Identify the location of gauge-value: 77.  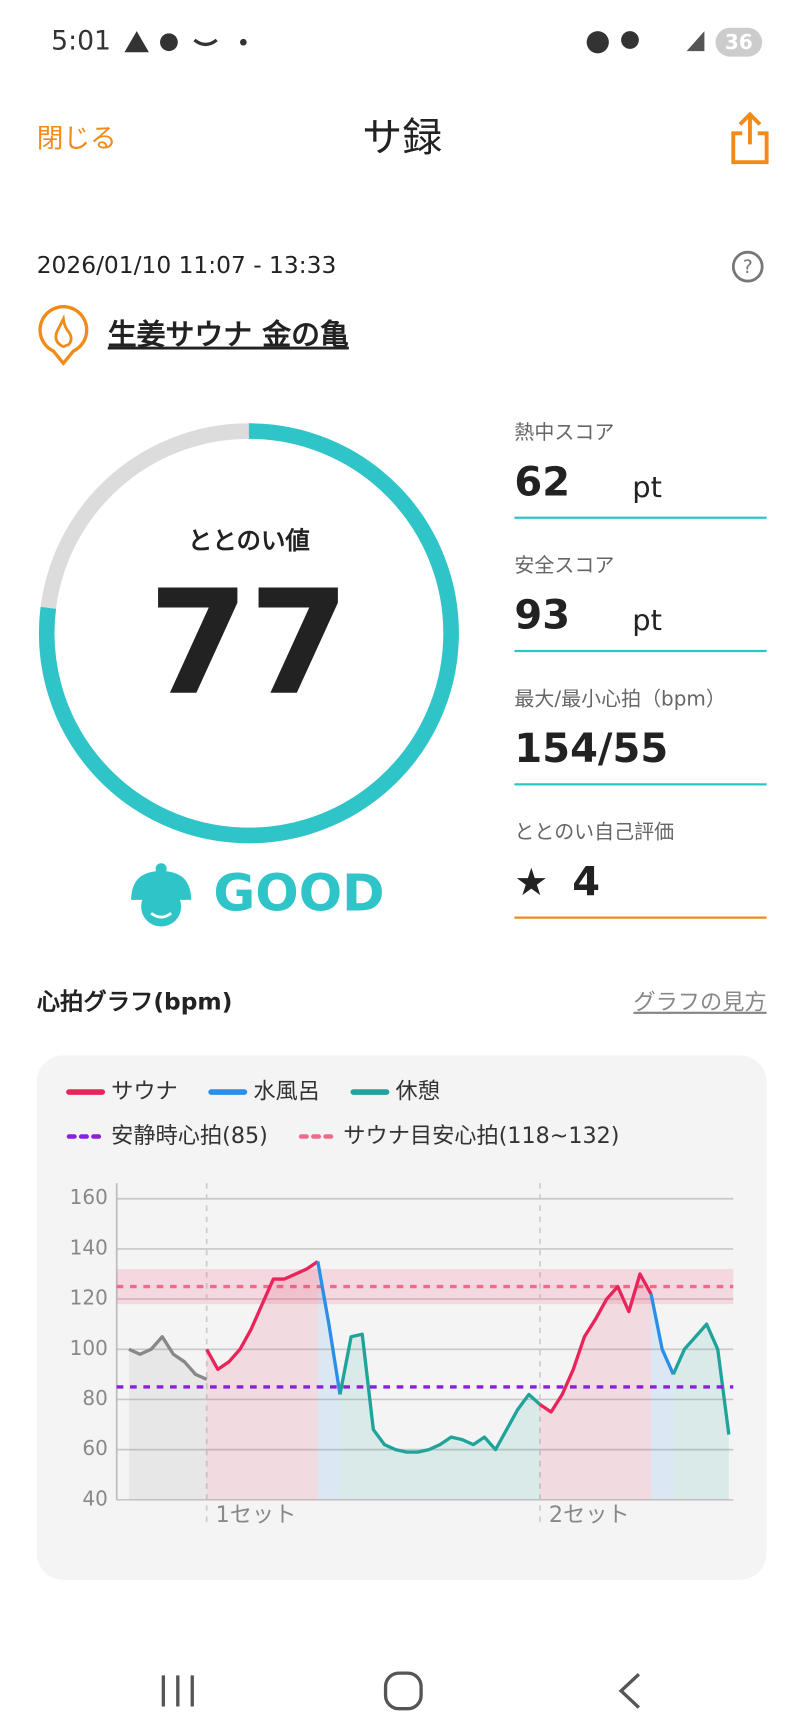
(248, 644).